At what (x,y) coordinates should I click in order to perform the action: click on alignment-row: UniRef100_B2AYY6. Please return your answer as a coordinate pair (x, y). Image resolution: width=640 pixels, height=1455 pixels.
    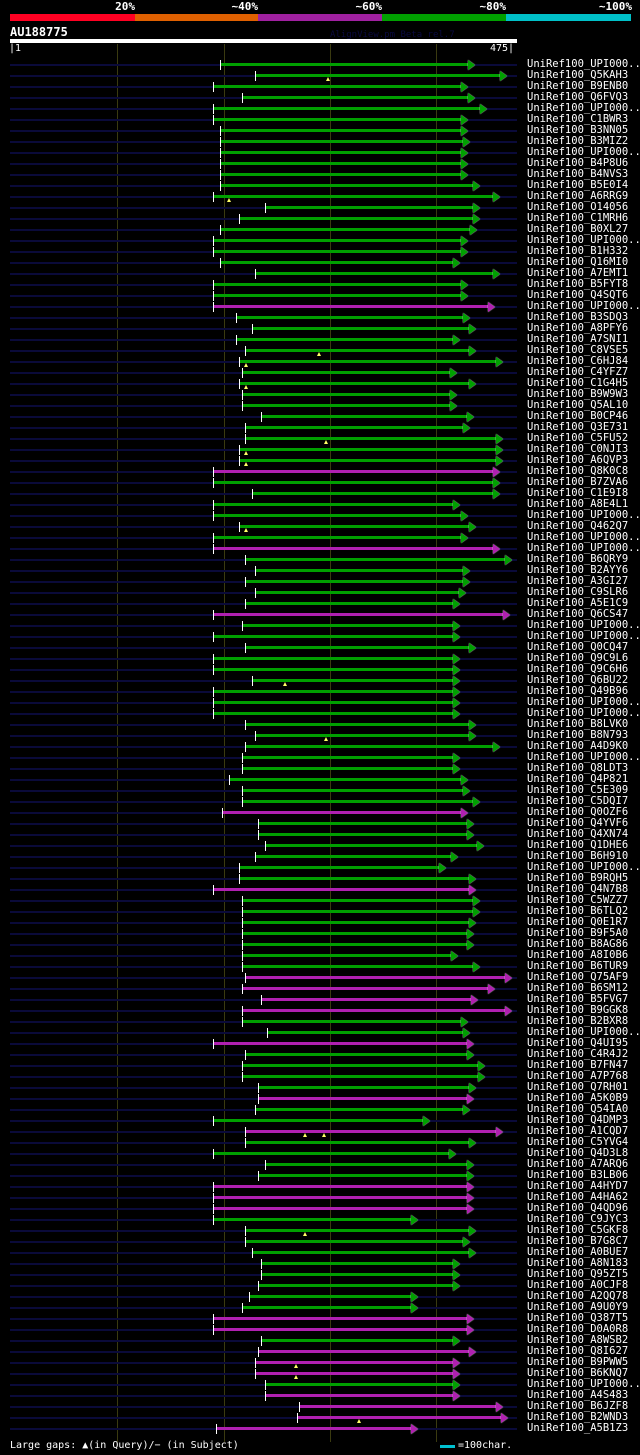
    Looking at the image, I should click on (320, 570).